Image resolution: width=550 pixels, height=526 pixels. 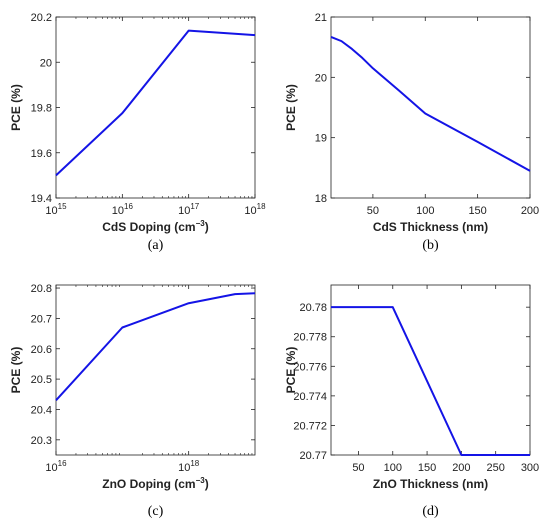 What do you see at coordinates (41, 154) in the screenshot?
I see `y-tick-label: 19.6` at bounding box center [41, 154].